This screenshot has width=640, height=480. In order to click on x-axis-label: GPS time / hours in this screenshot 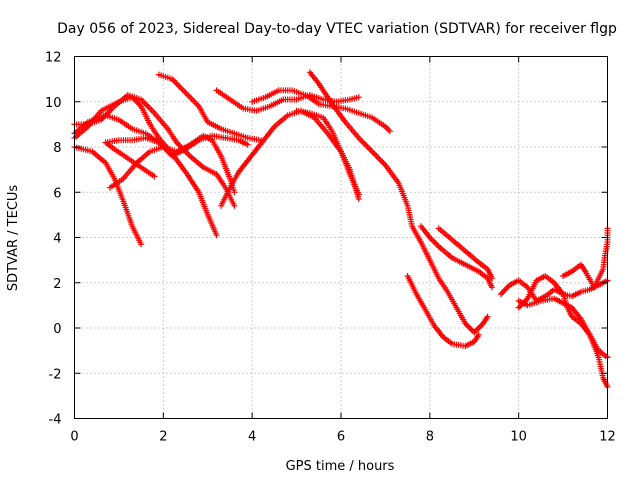, I will do `click(340, 466)`.